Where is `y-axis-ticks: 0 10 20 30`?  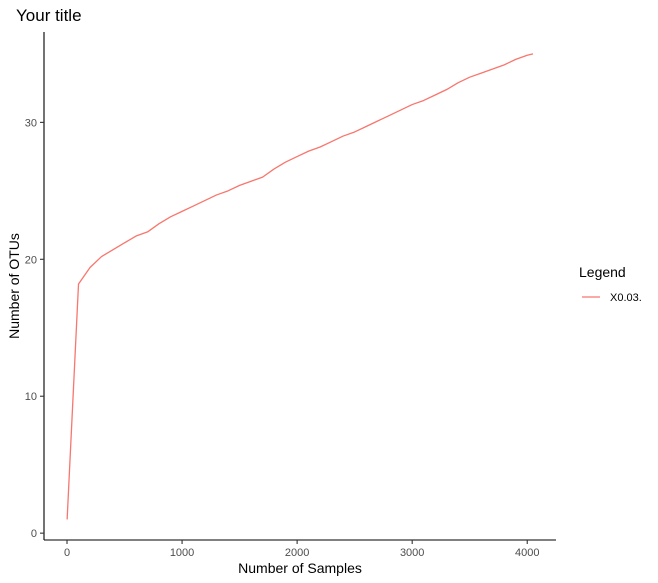 y-axis-ticks: 0 10 20 30 is located at coordinates (34, 328).